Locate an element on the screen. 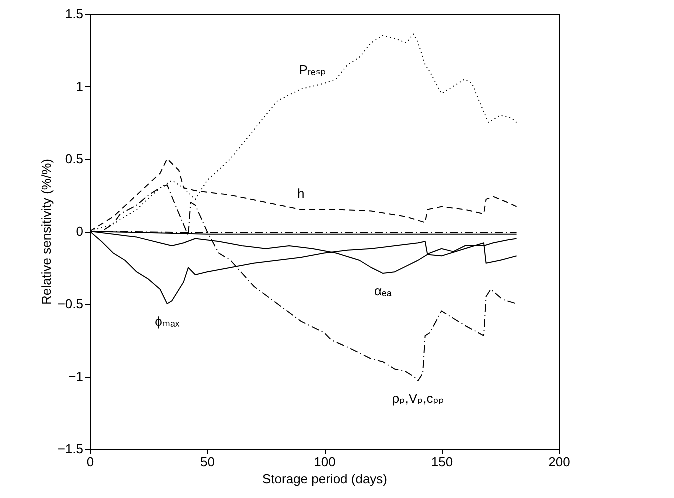 The height and width of the screenshot is (498, 674). y-axis-title: Relative sensitivity (%/%) is located at coordinates (46, 232).